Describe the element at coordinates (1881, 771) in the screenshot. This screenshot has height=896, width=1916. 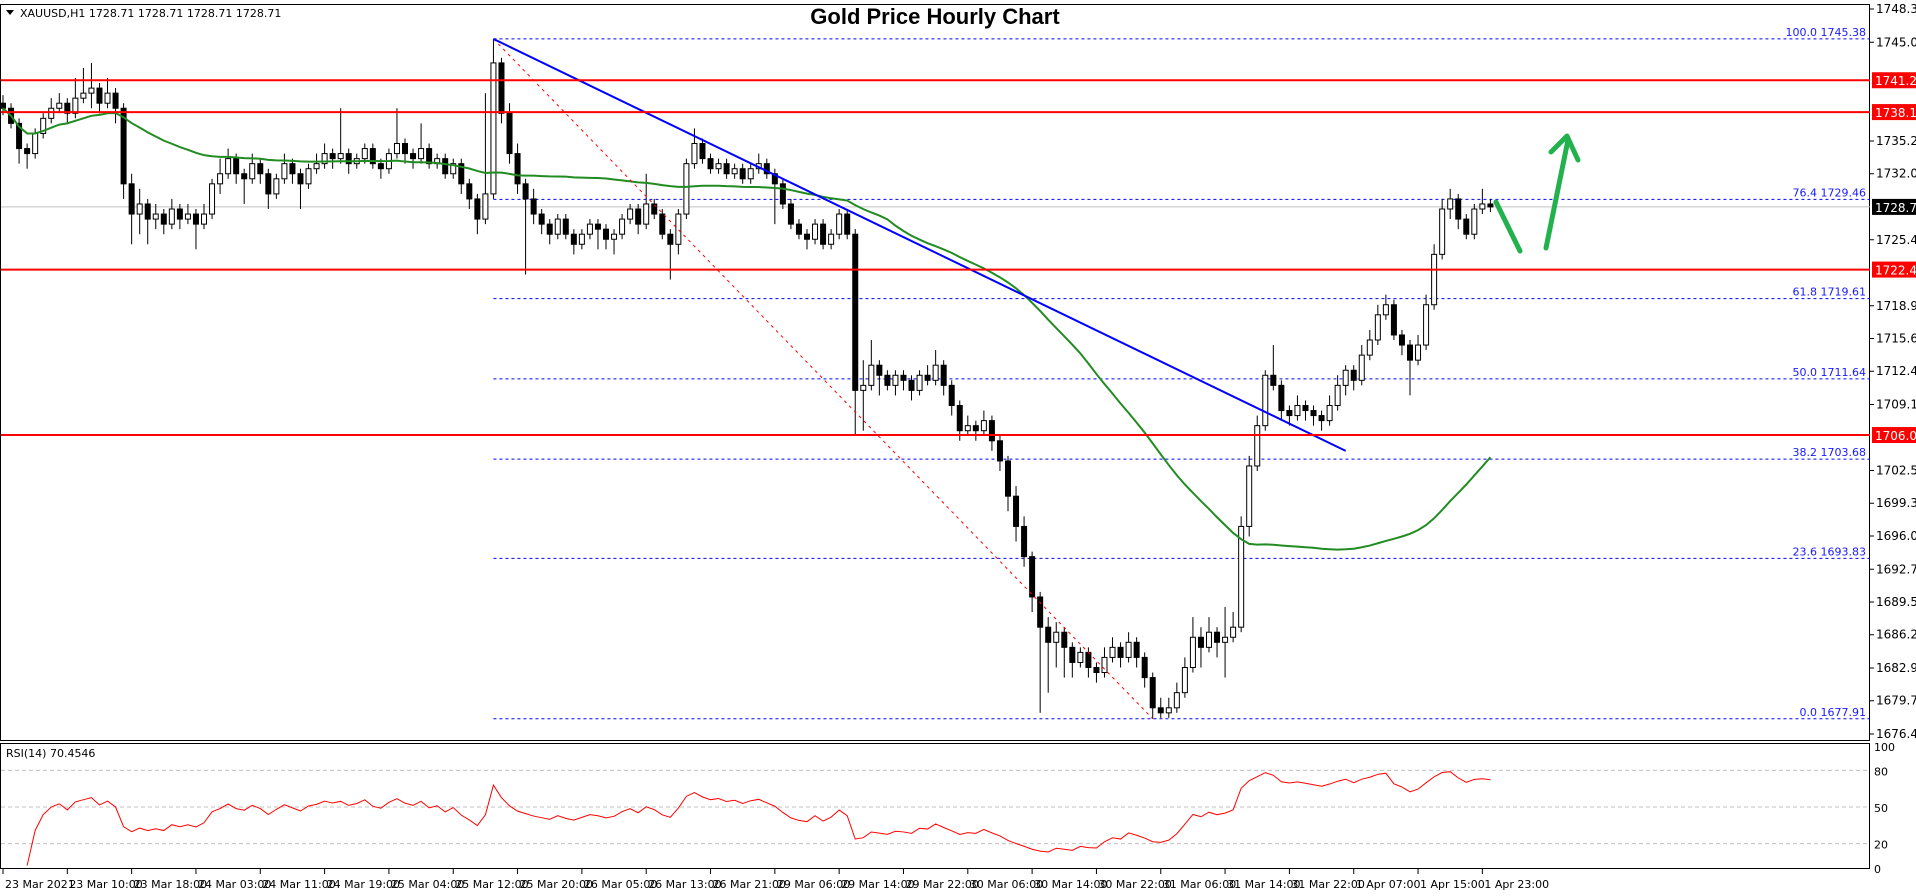
I see `rsi-tick-label: 80` at that location.